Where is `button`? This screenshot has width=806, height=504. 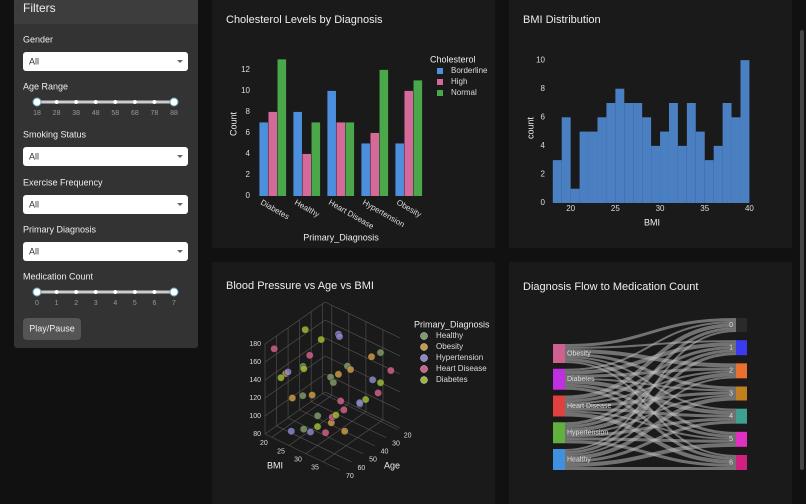
button is located at coordinates (52, 329).